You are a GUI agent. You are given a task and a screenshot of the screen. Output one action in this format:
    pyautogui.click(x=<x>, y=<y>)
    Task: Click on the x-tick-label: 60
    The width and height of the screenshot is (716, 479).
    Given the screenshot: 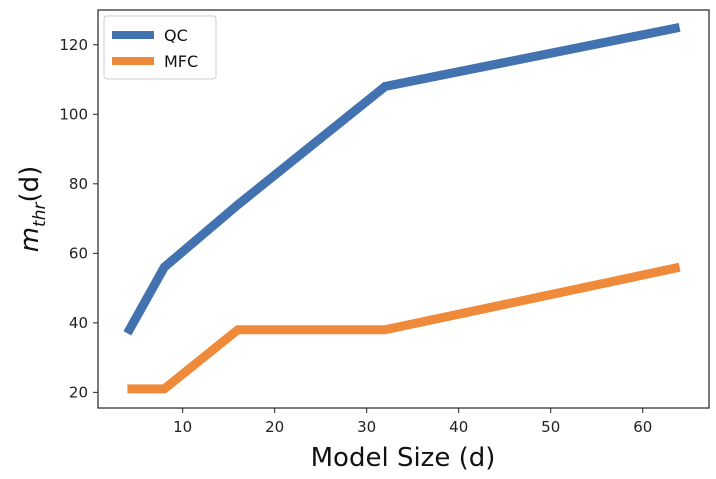 What is the action you would take?
    pyautogui.click(x=642, y=427)
    